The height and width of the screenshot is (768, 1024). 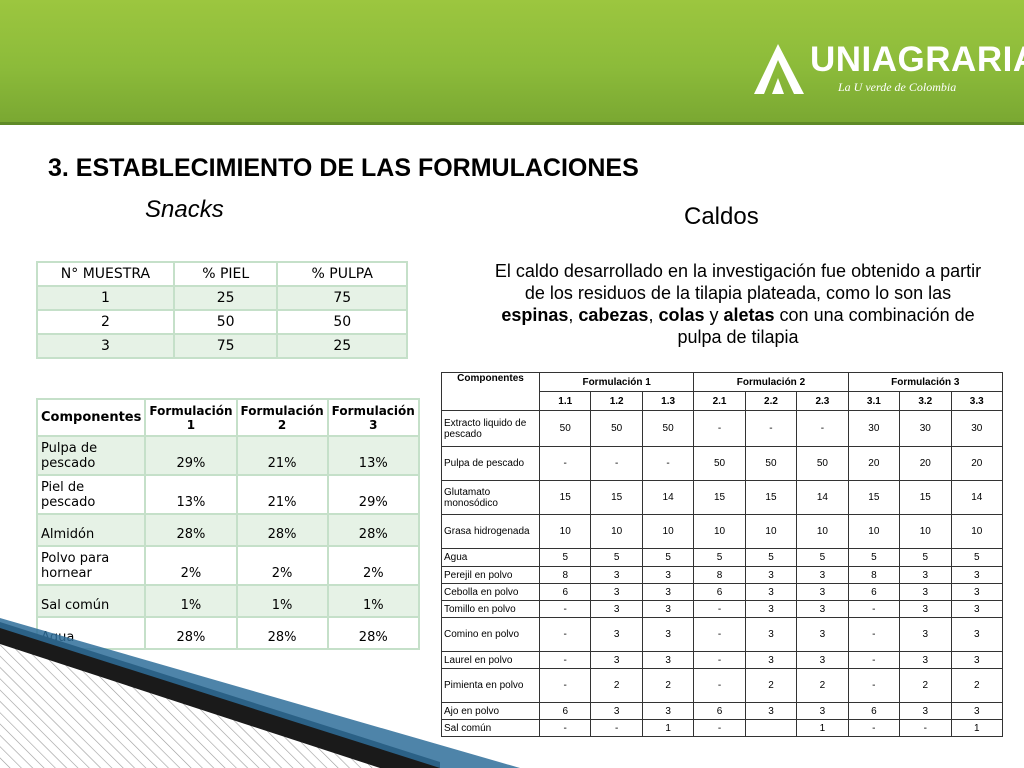 What do you see at coordinates (227, 565) in the screenshot?
I see `table-row: Polvo para hornear 2% 2% 2%` at bounding box center [227, 565].